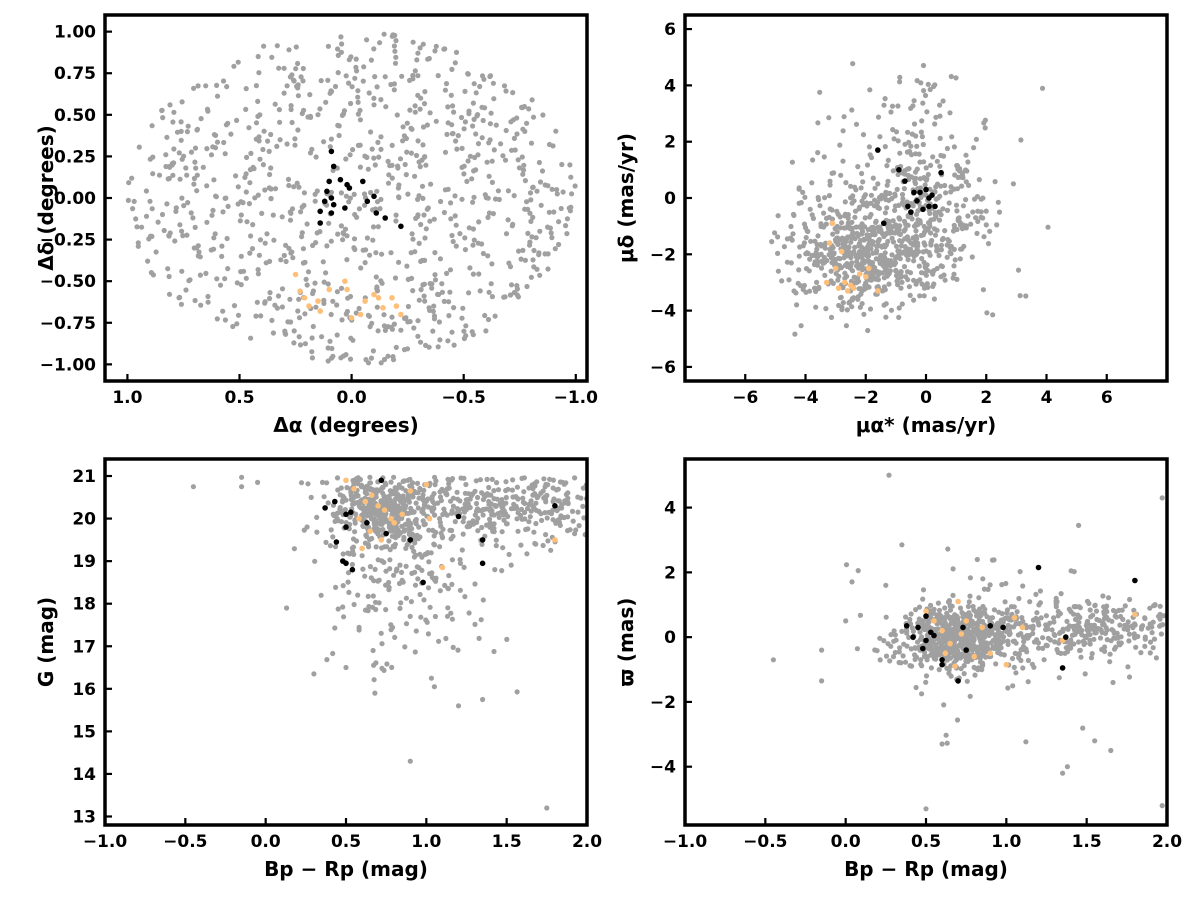 The height and width of the screenshot is (900, 1200). Describe the element at coordinates (381, 540) in the screenshot. I see `cmd-highlight-orange-point` at that location.